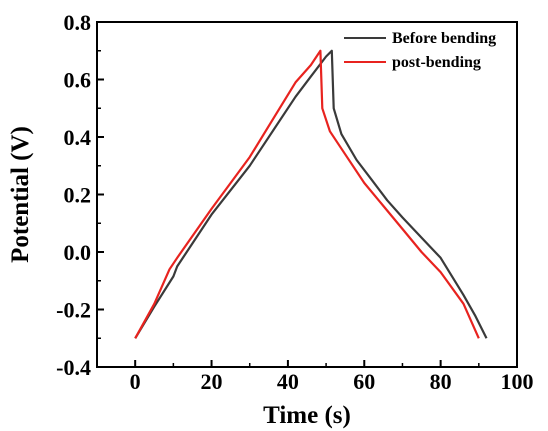 The image size is (548, 431). What do you see at coordinates (78, 252) in the screenshot?
I see `y-tick-label: 0.0` at bounding box center [78, 252].